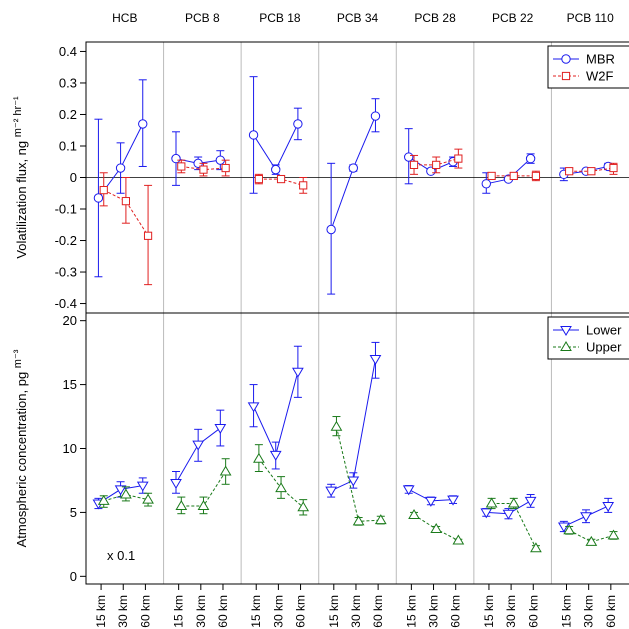  What do you see at coordinates (604, 347) in the screenshot?
I see `legend-label: Upper` at bounding box center [604, 347].